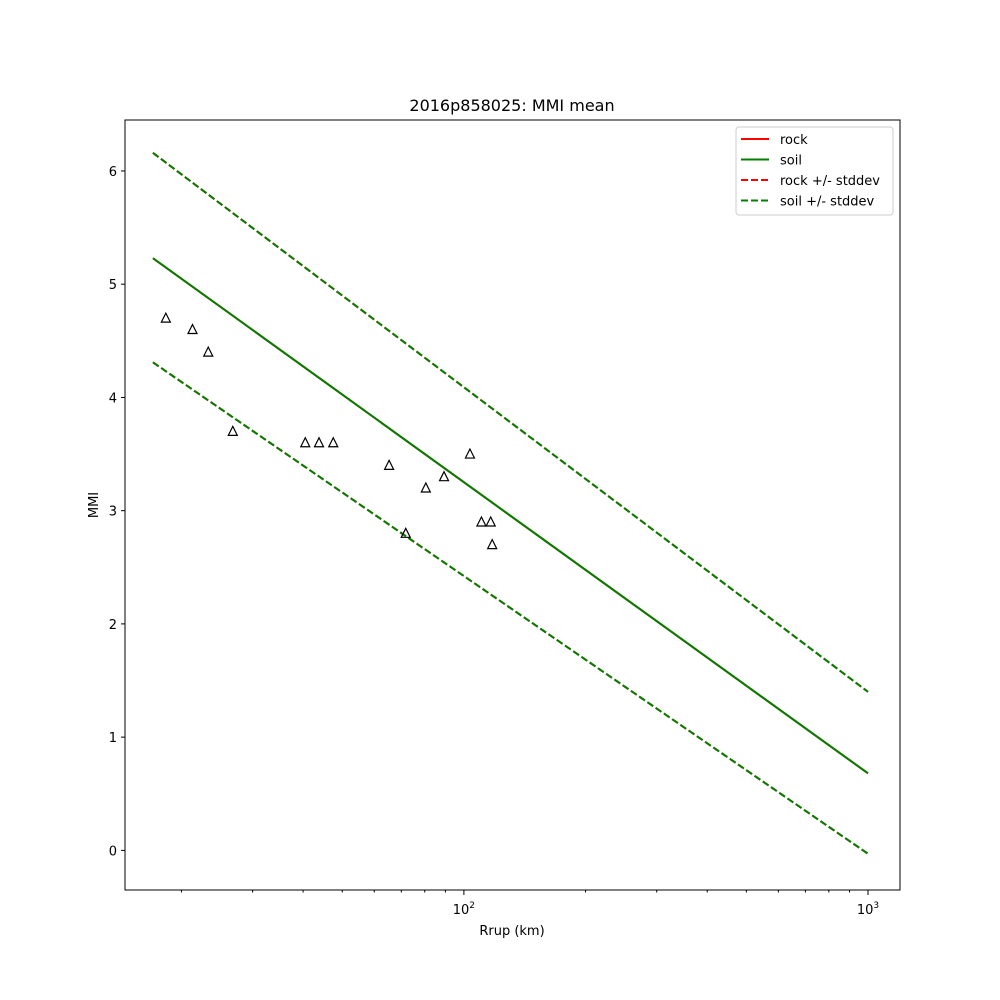 Image resolution: width=1000 pixels, height=1000 pixels. Describe the element at coordinates (794, 140) in the screenshot. I see `legend-label: rock` at that location.